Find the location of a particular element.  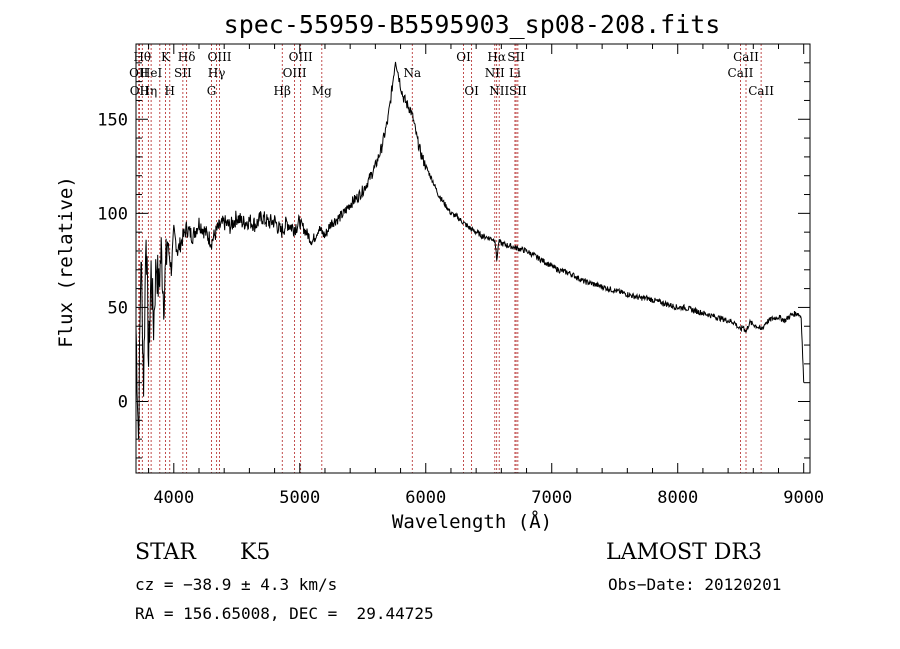

spectral-line-label: G is located at coordinates (212, 91).